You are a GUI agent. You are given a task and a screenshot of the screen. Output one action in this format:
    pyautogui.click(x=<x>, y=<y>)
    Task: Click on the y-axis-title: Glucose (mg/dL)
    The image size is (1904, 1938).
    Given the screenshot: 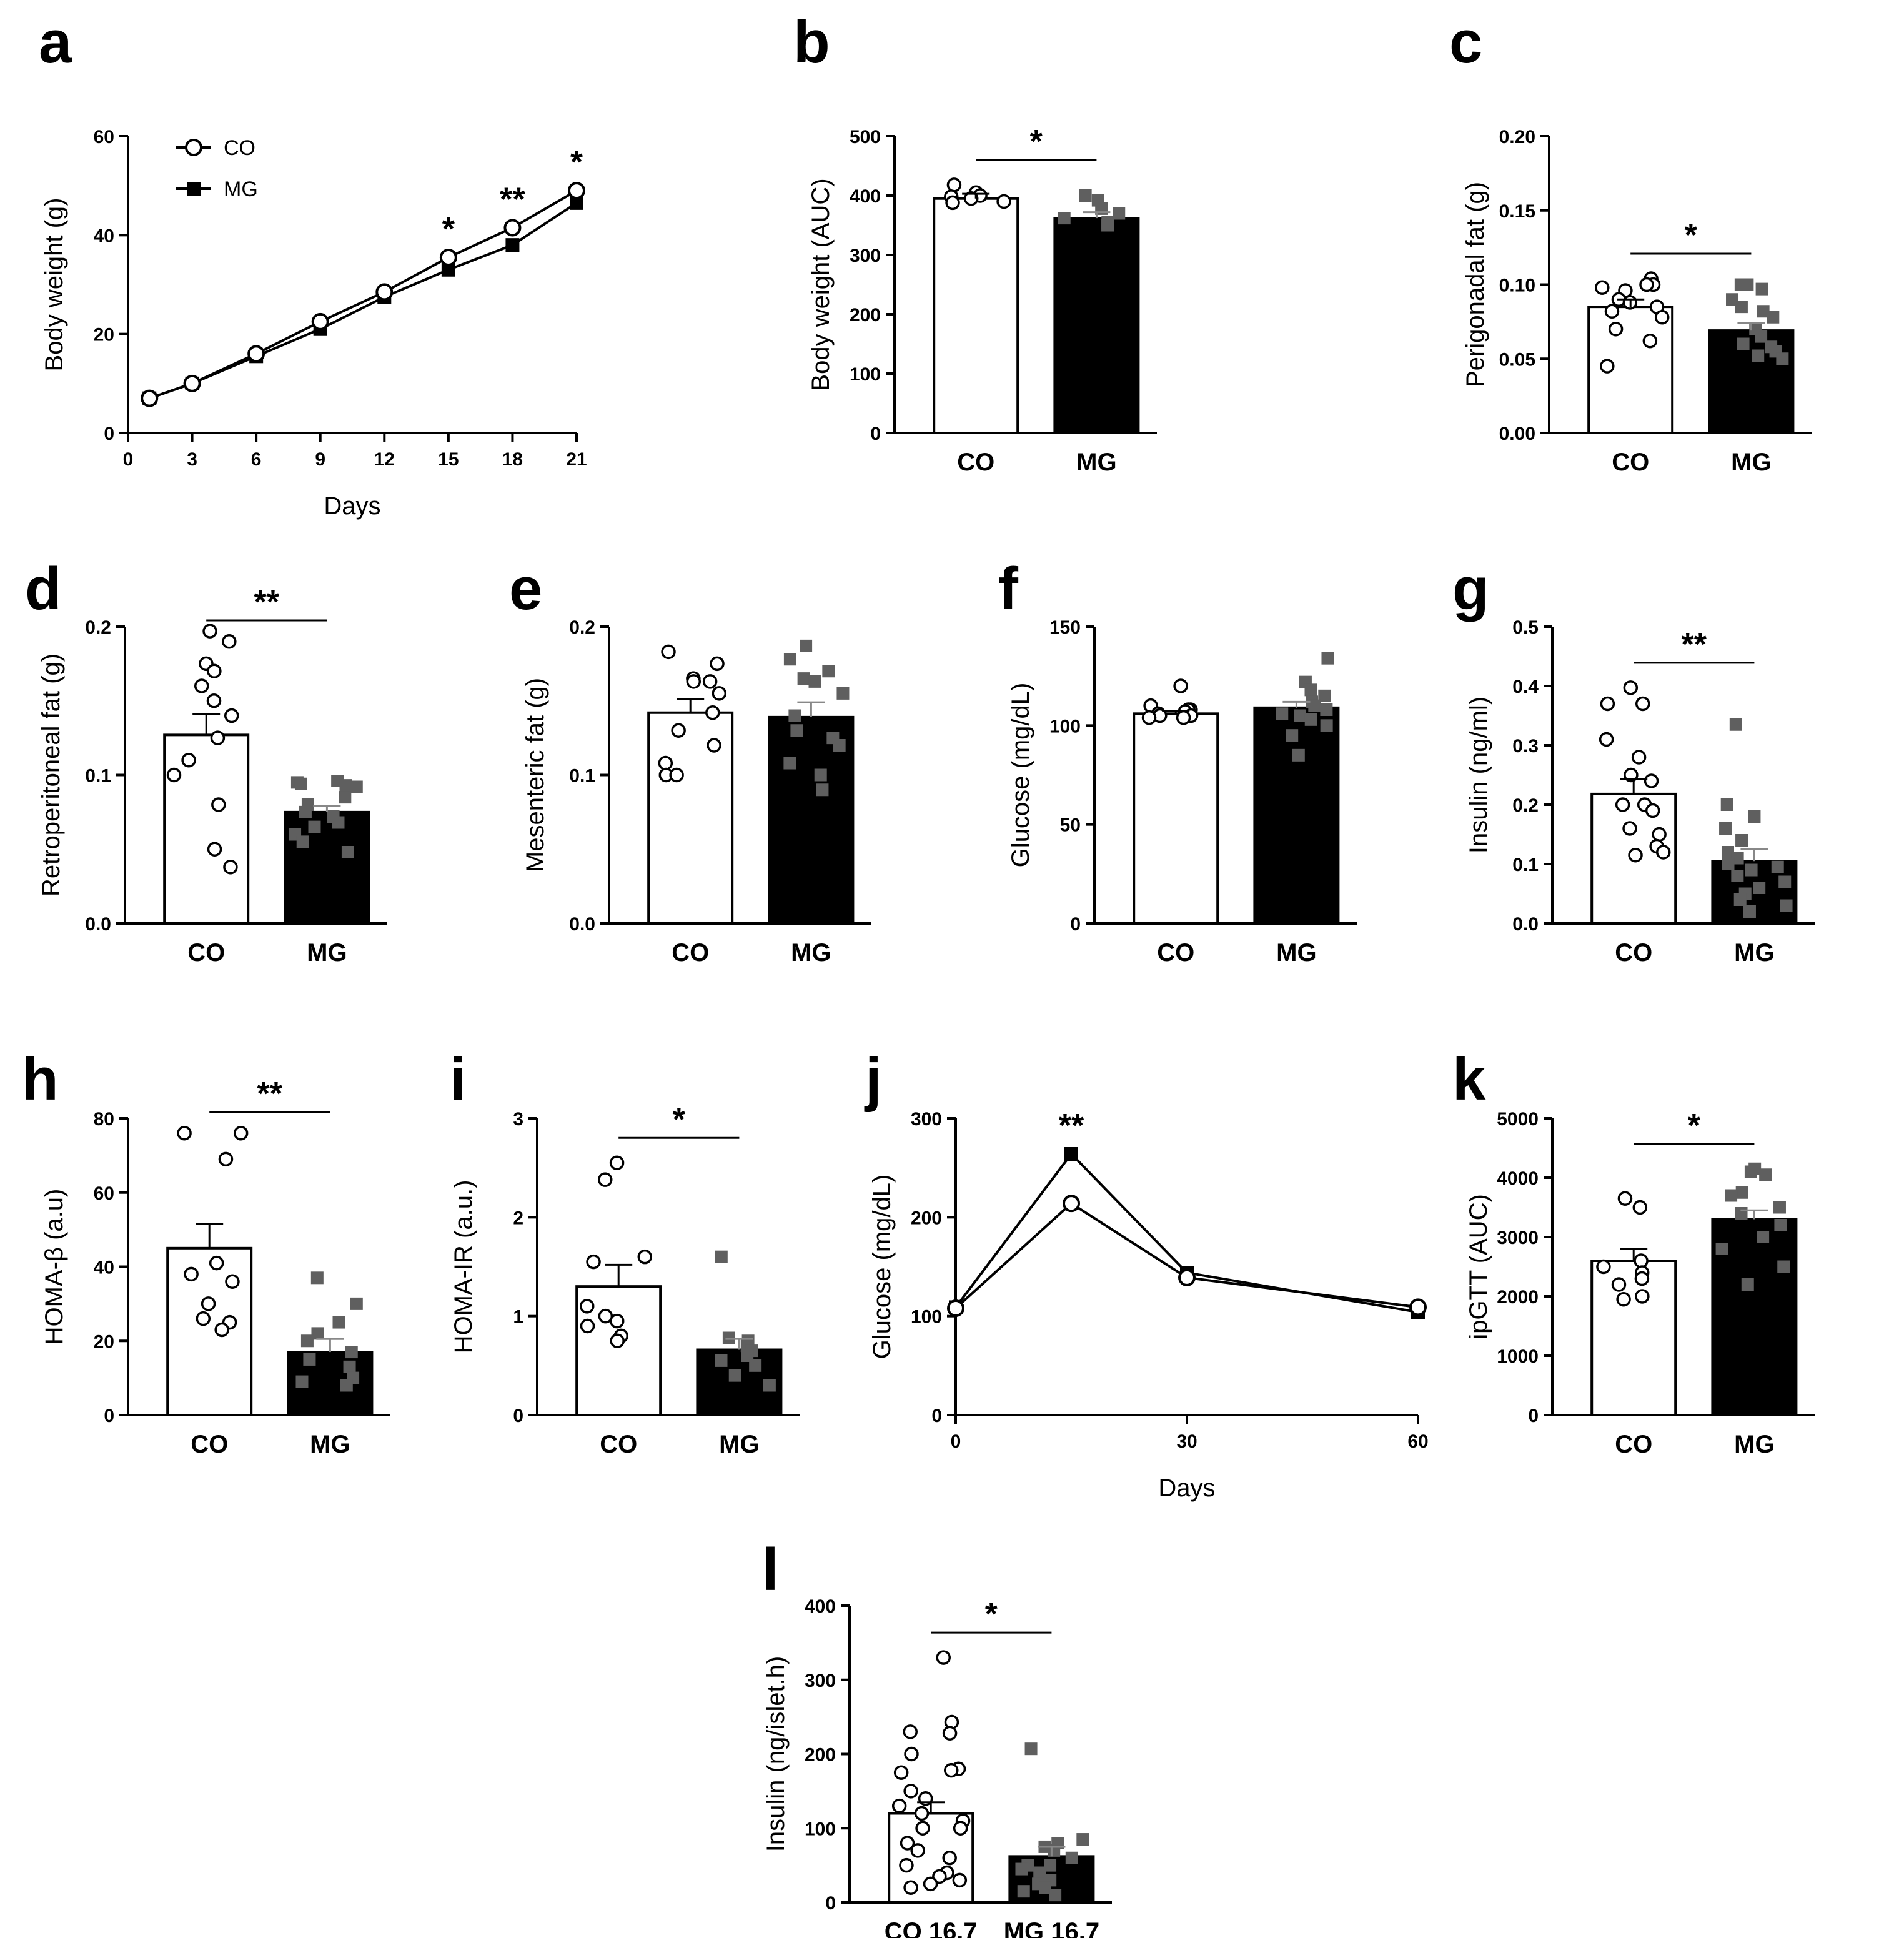 What is the action you would take?
    pyautogui.click(x=882, y=1267)
    